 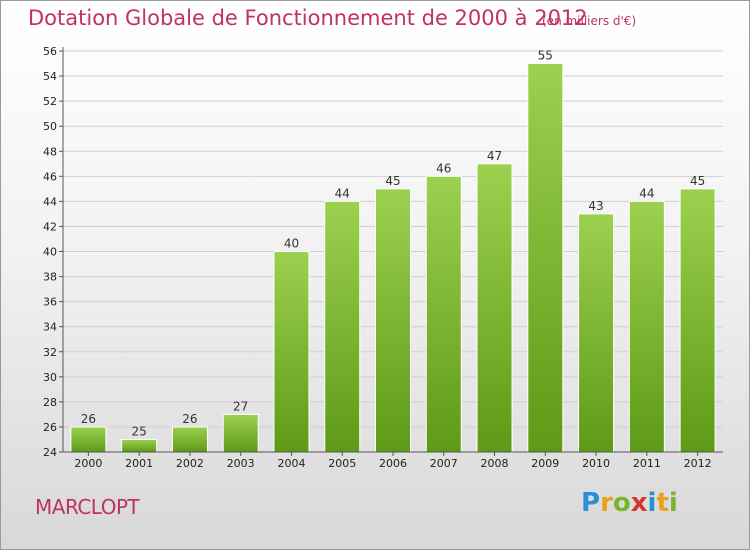 What do you see at coordinates (545, 56) in the screenshot?
I see `bar-value-label: 55` at bounding box center [545, 56].